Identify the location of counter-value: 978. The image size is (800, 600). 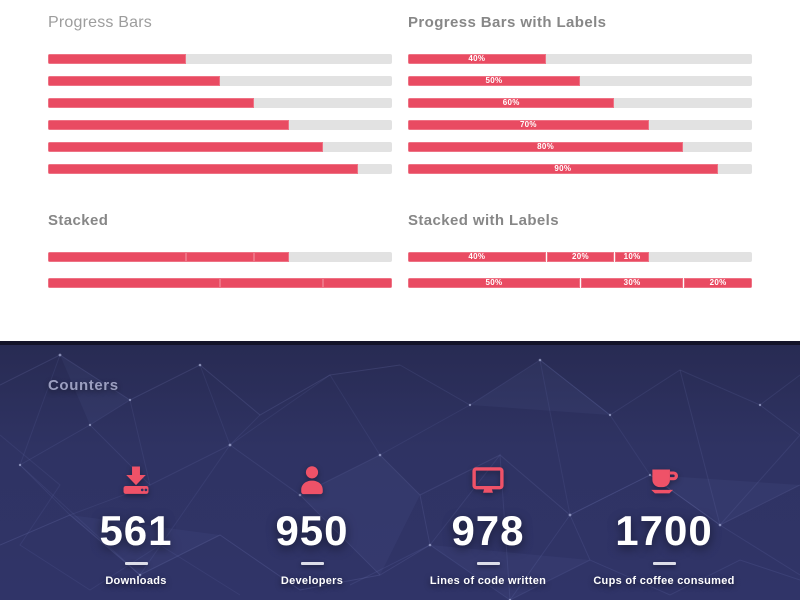
(488, 530).